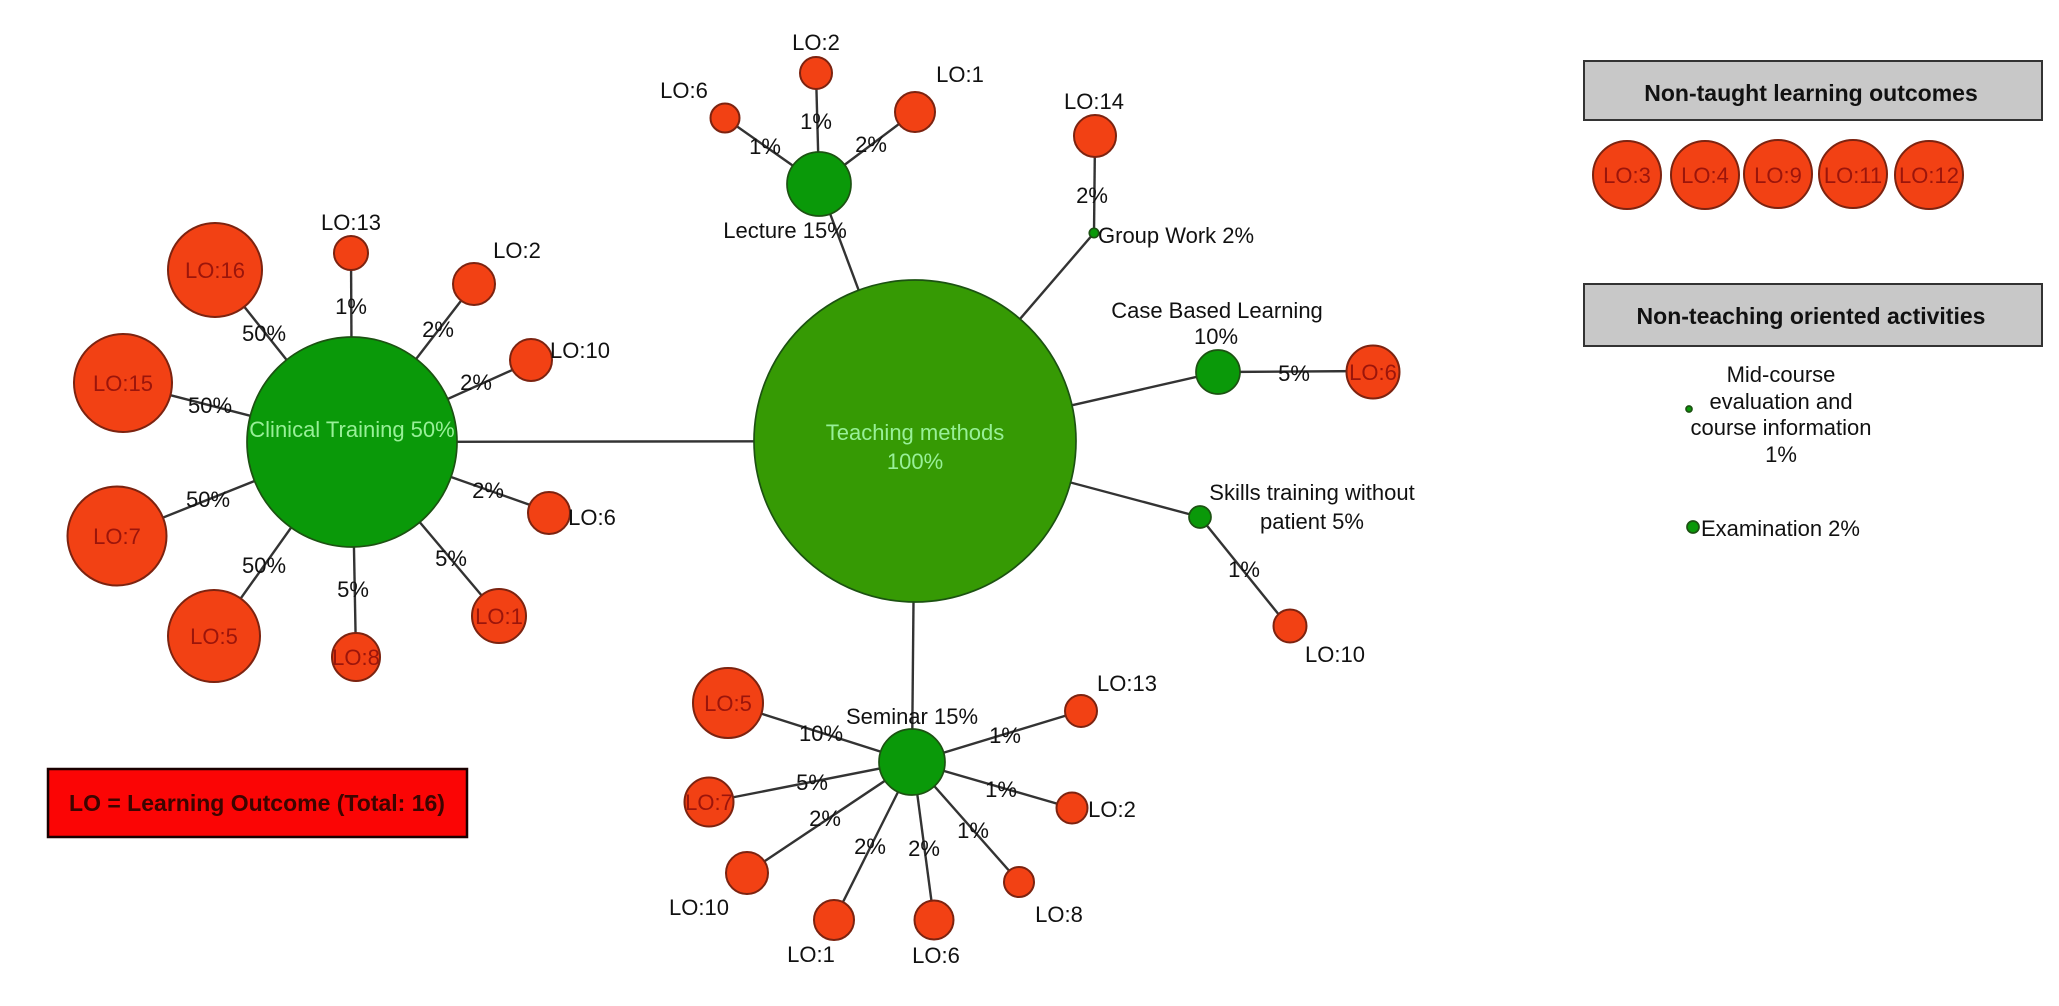  I want to click on svg-text: evaluation and, so click(1780, 401).